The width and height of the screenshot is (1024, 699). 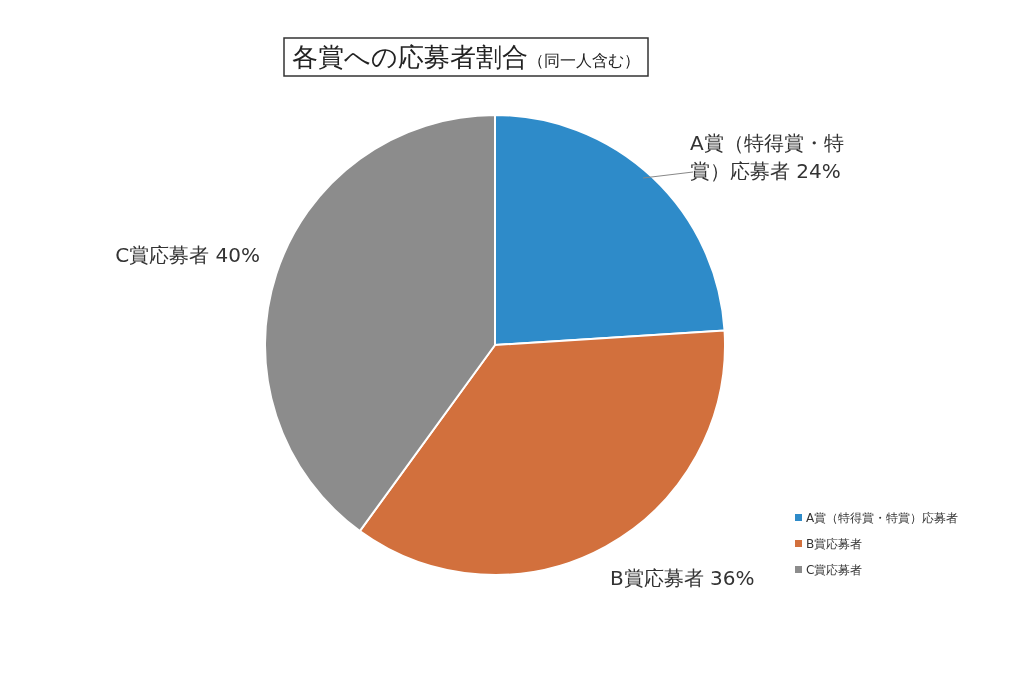 What do you see at coordinates (410, 57) in the screenshot?
I see `chart-title: 各賞への応募者割合` at bounding box center [410, 57].